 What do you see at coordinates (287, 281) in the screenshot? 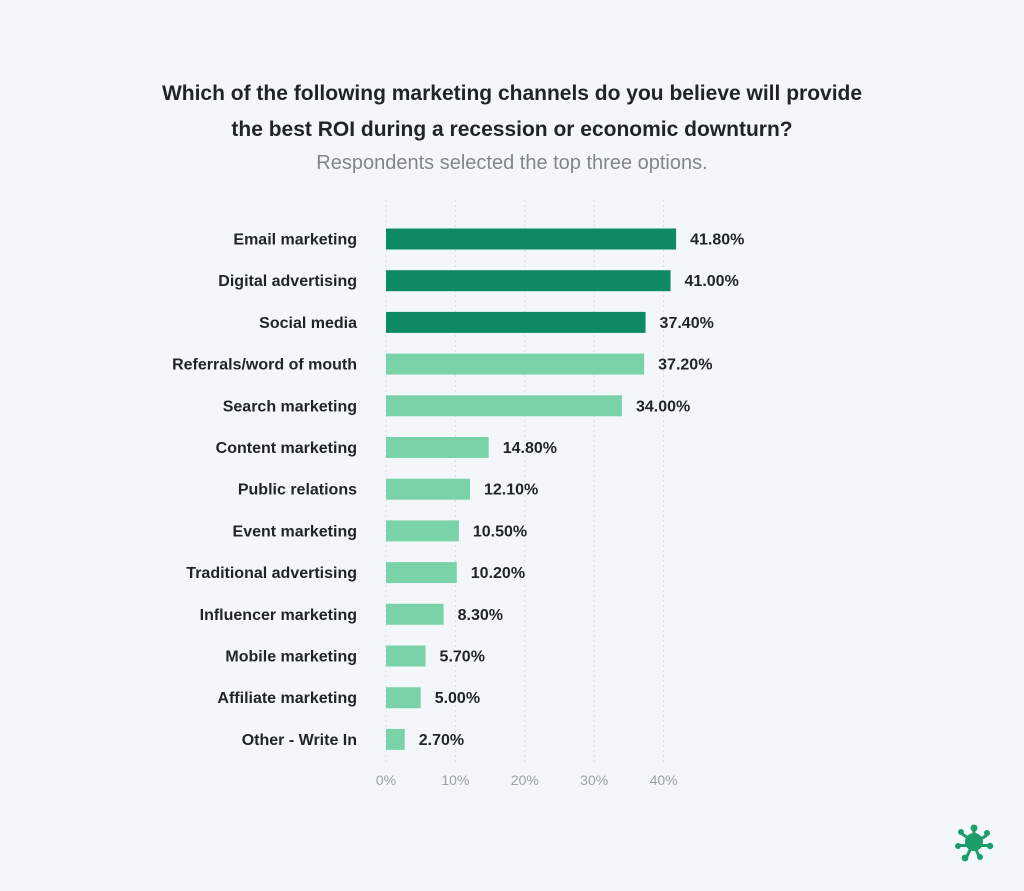
I see `category-label: Digital advertising` at bounding box center [287, 281].